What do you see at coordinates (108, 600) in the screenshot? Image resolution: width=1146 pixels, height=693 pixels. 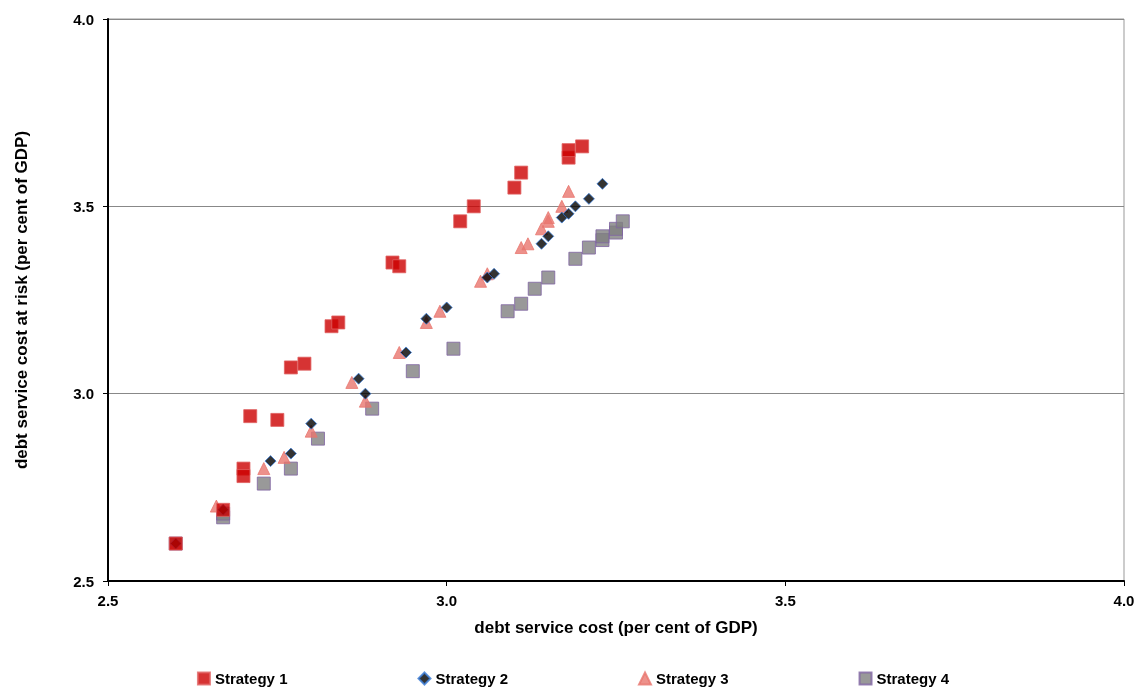 I see `x-tick-label: 2.5` at bounding box center [108, 600].